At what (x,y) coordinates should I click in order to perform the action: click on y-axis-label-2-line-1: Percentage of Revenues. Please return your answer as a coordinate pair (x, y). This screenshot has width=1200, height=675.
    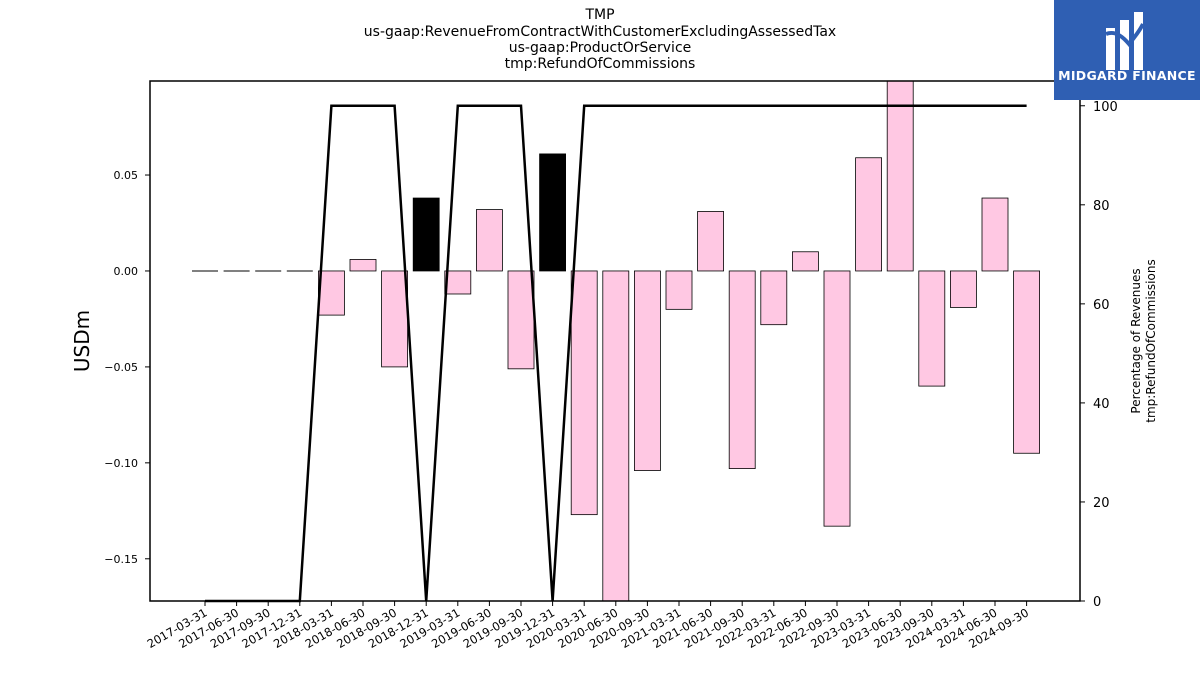
    Looking at the image, I should click on (1136, 340).